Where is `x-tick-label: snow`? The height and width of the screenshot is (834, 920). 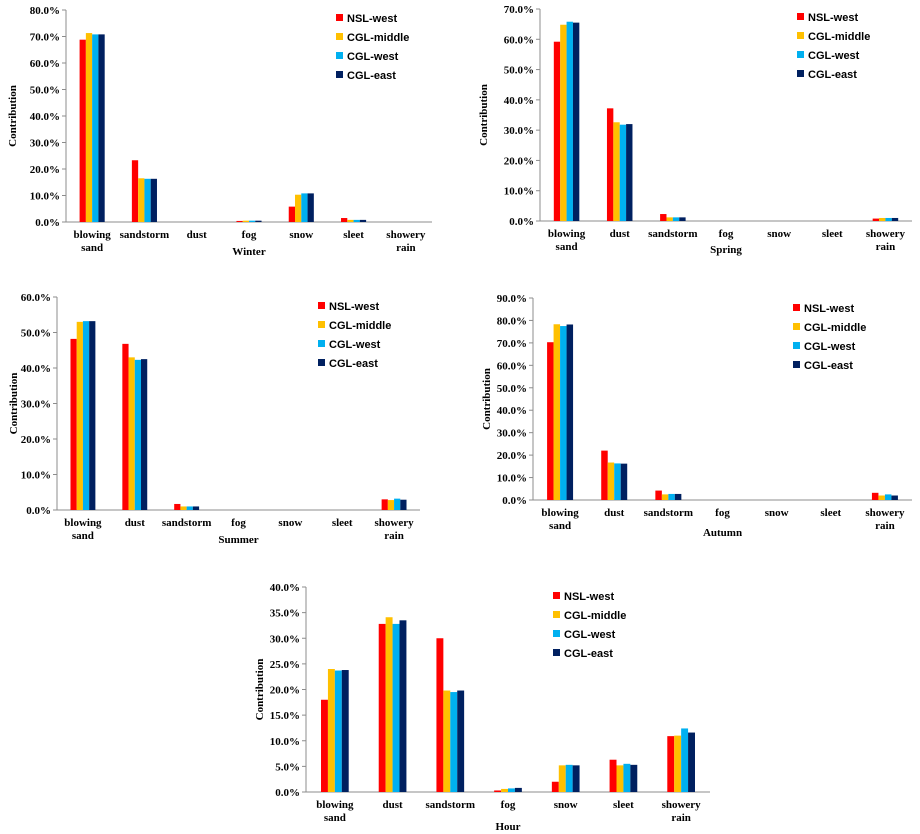 x-tick-label: snow is located at coordinates (301, 235).